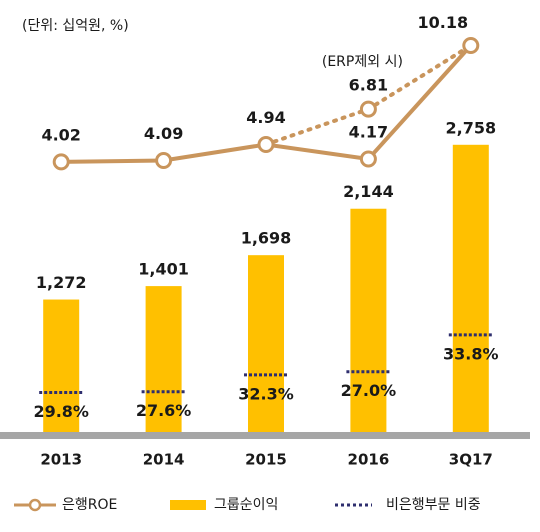 The width and height of the screenshot is (540, 532). I want to click on erp-value-label: 6.81, so click(368, 85).